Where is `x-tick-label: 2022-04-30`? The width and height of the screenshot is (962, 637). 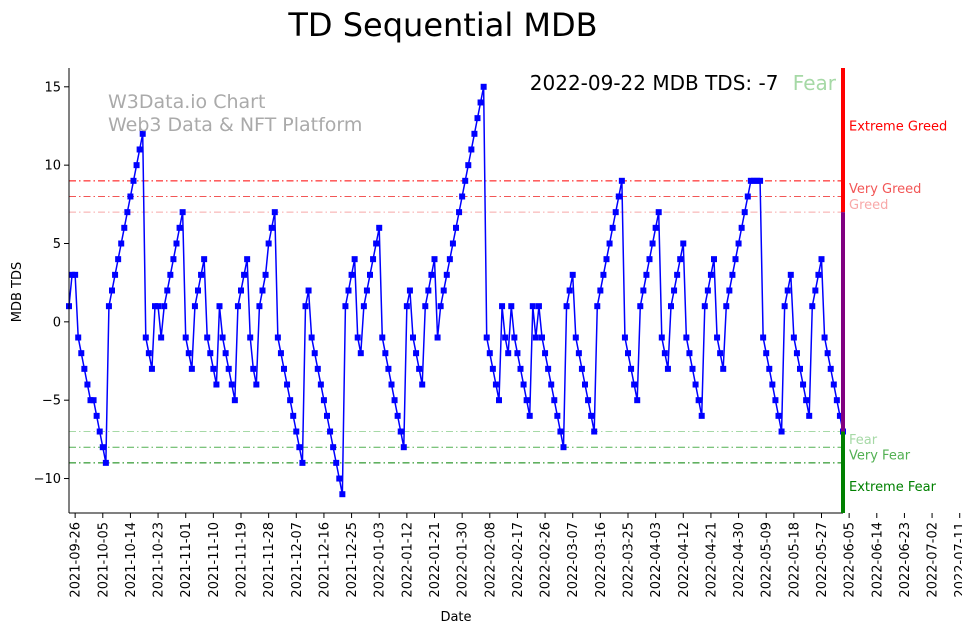 x-tick-label: 2022-04-30 is located at coordinates (739, 560).